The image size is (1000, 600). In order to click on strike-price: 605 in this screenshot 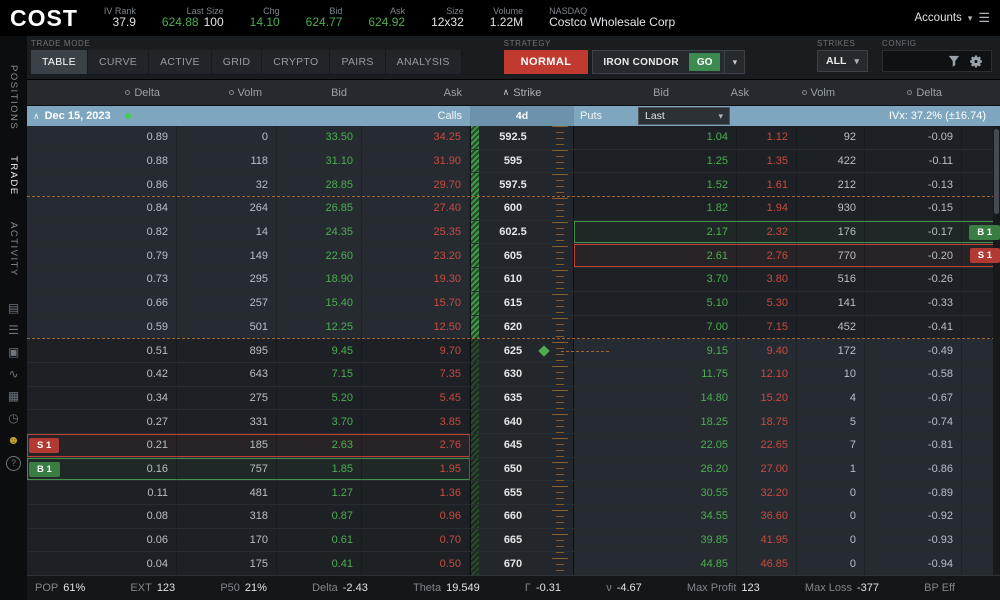, I will do `click(513, 255)`.